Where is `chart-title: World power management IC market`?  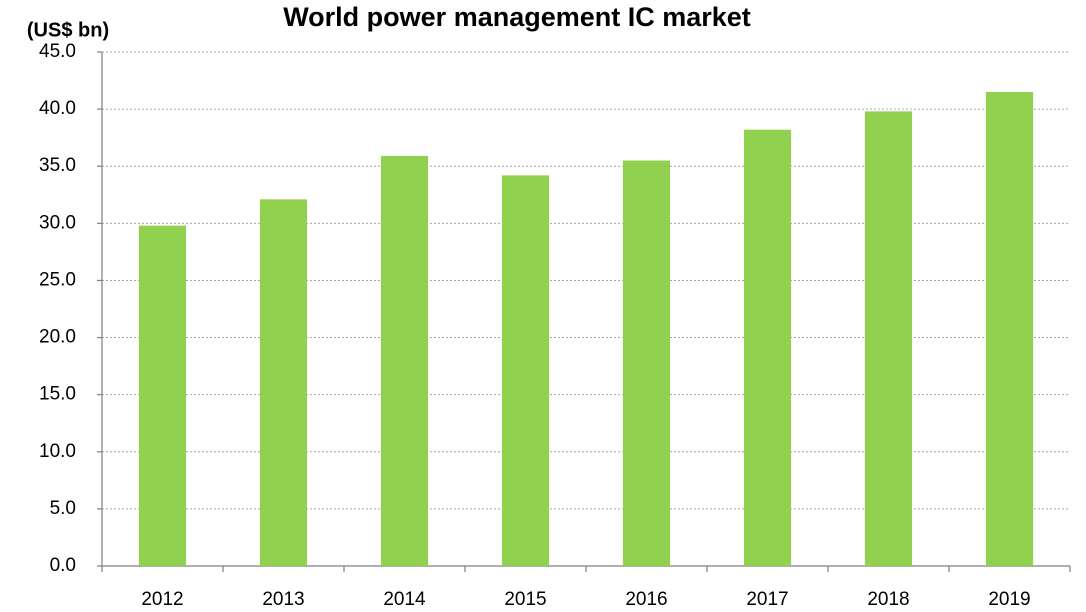
chart-title: World power management IC market is located at coordinates (517, 17).